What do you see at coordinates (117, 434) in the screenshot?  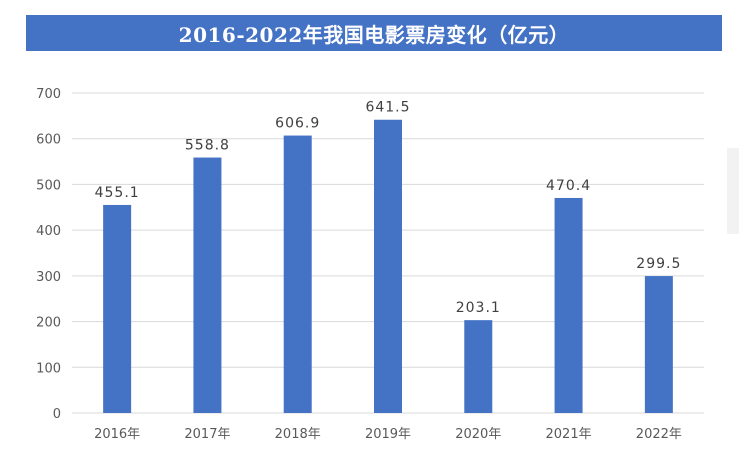 I see `x-tick-label: 2016年` at bounding box center [117, 434].